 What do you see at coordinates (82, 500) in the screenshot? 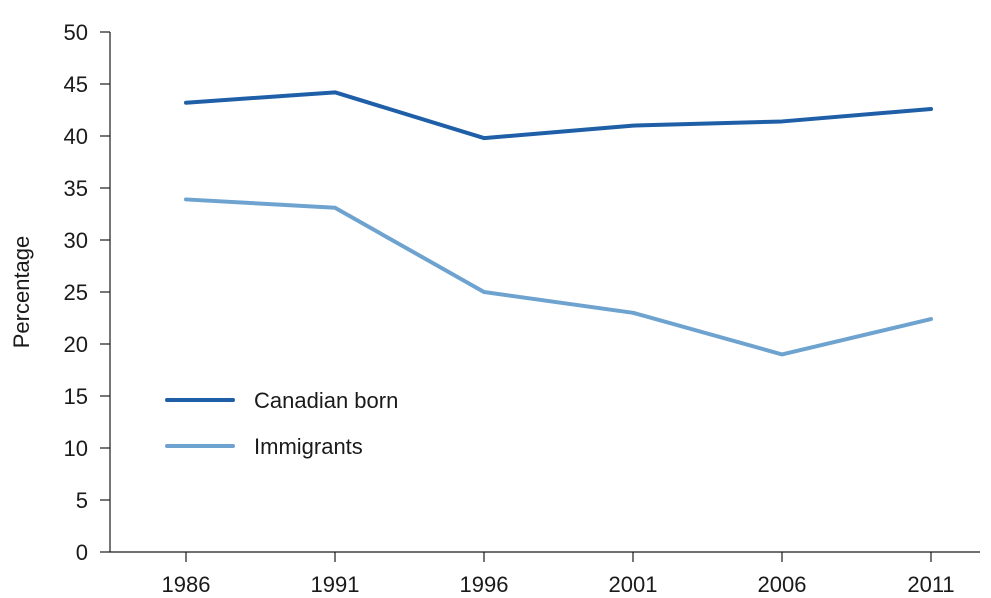
I see `y-tick-label: 5` at bounding box center [82, 500].